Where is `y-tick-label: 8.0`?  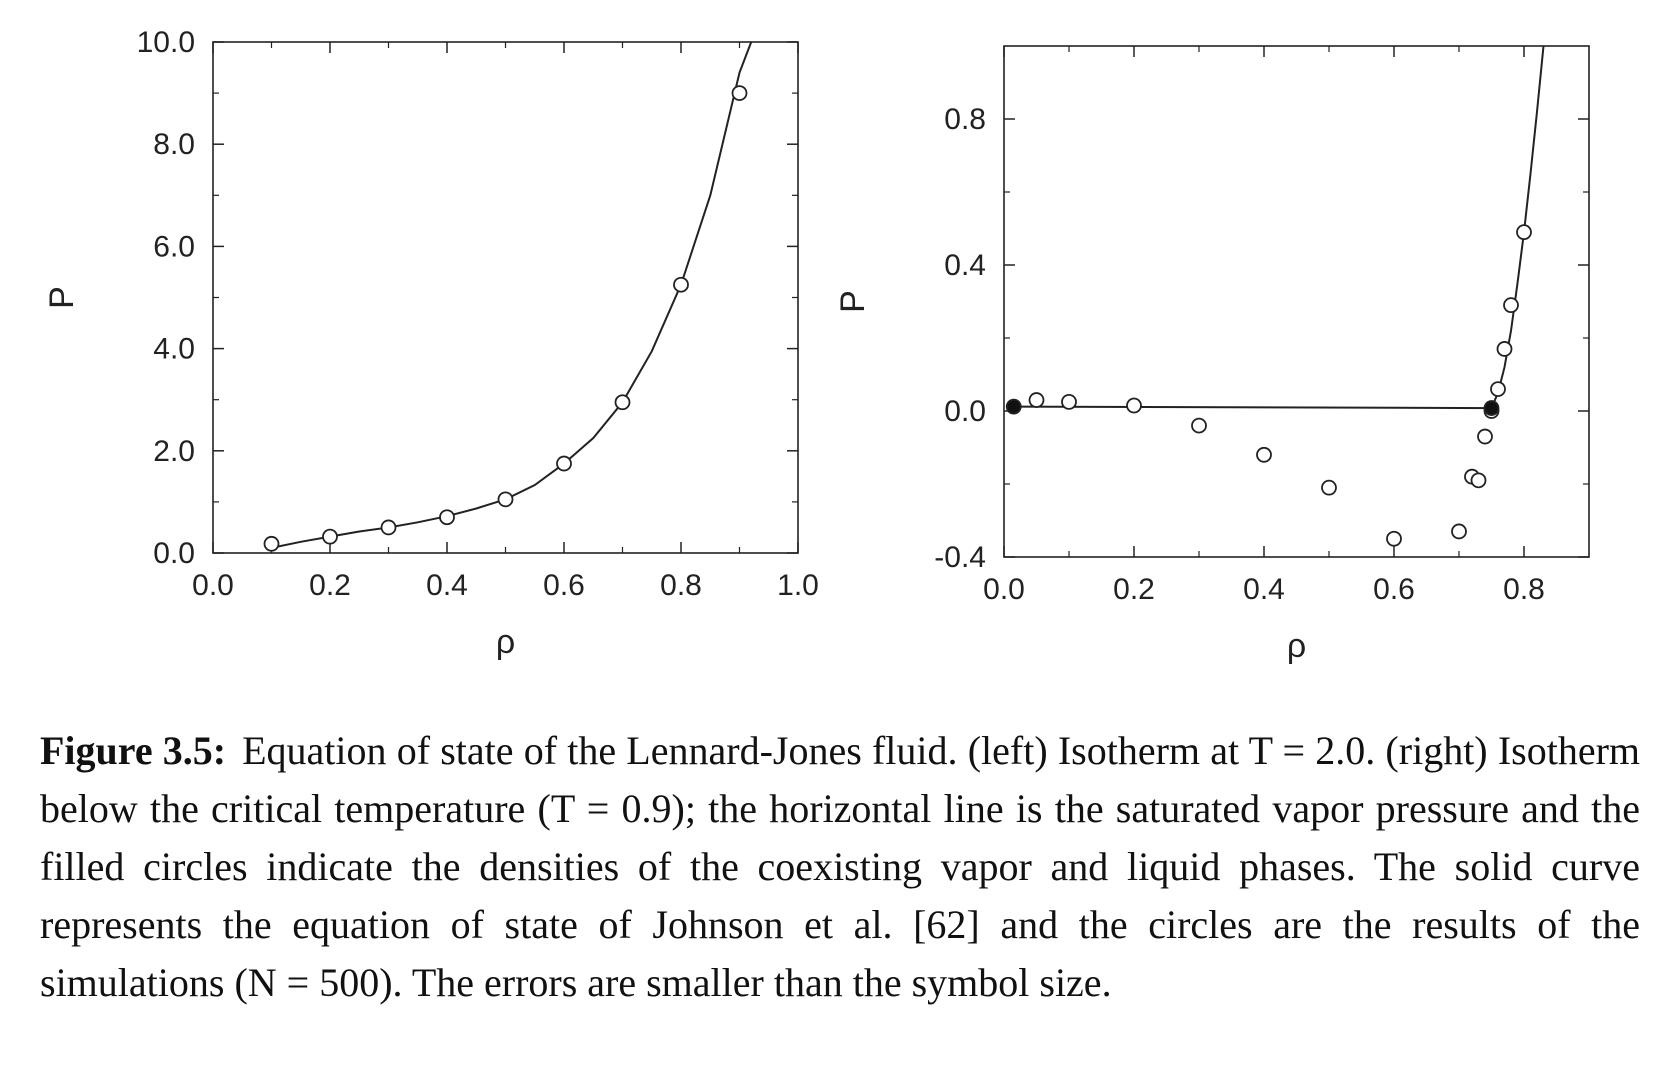 y-tick-label: 8.0 is located at coordinates (174, 144).